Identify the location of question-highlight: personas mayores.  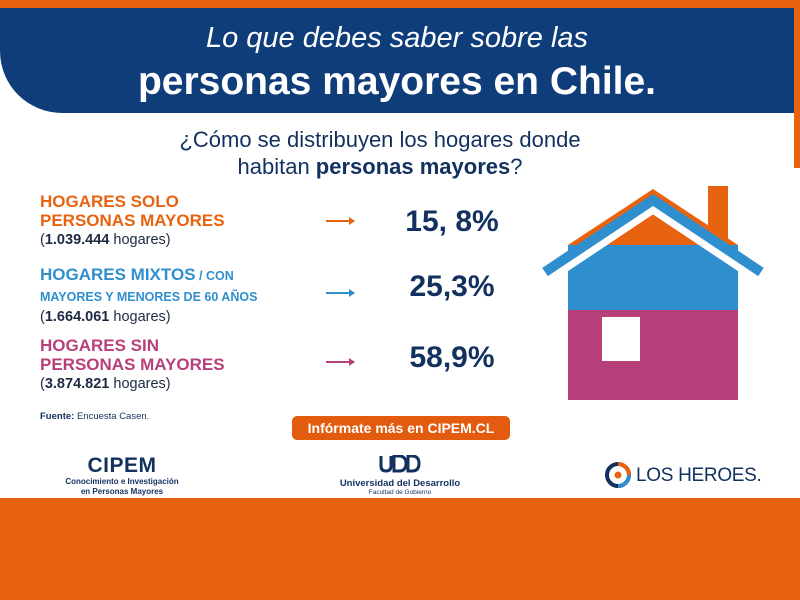
(413, 166).